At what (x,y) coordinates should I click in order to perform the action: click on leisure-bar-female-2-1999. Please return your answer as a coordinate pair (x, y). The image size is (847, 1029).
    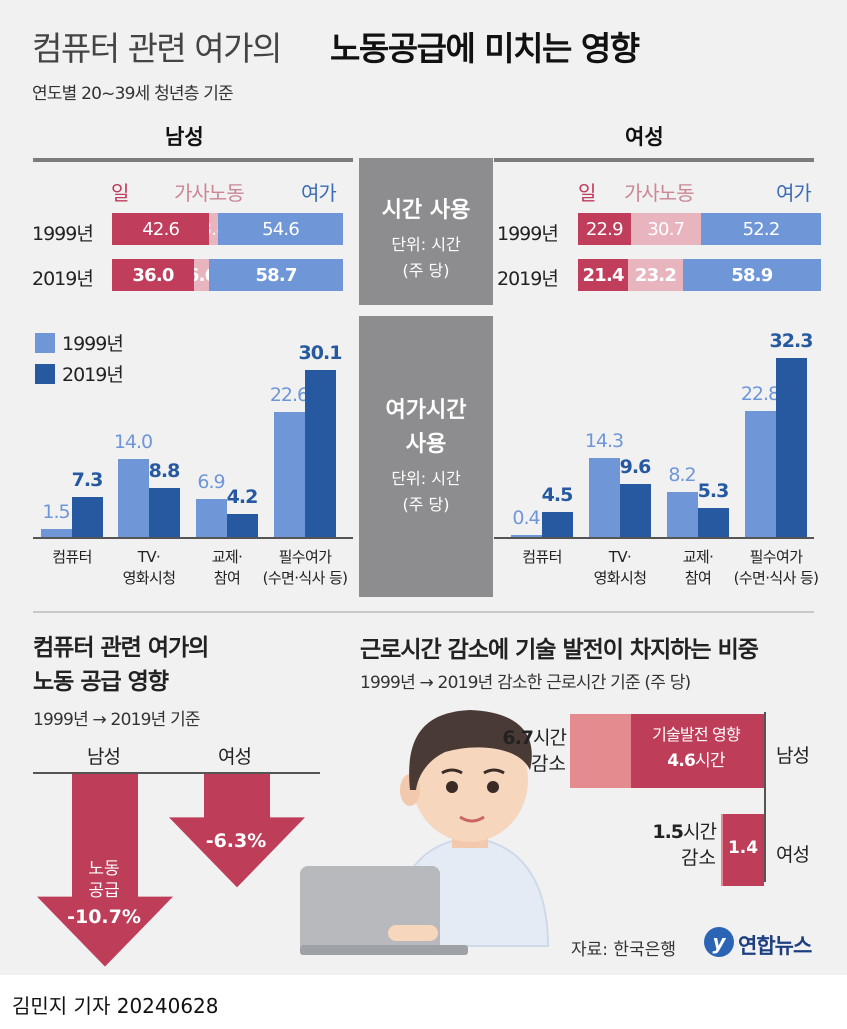
    Looking at the image, I should click on (682, 514).